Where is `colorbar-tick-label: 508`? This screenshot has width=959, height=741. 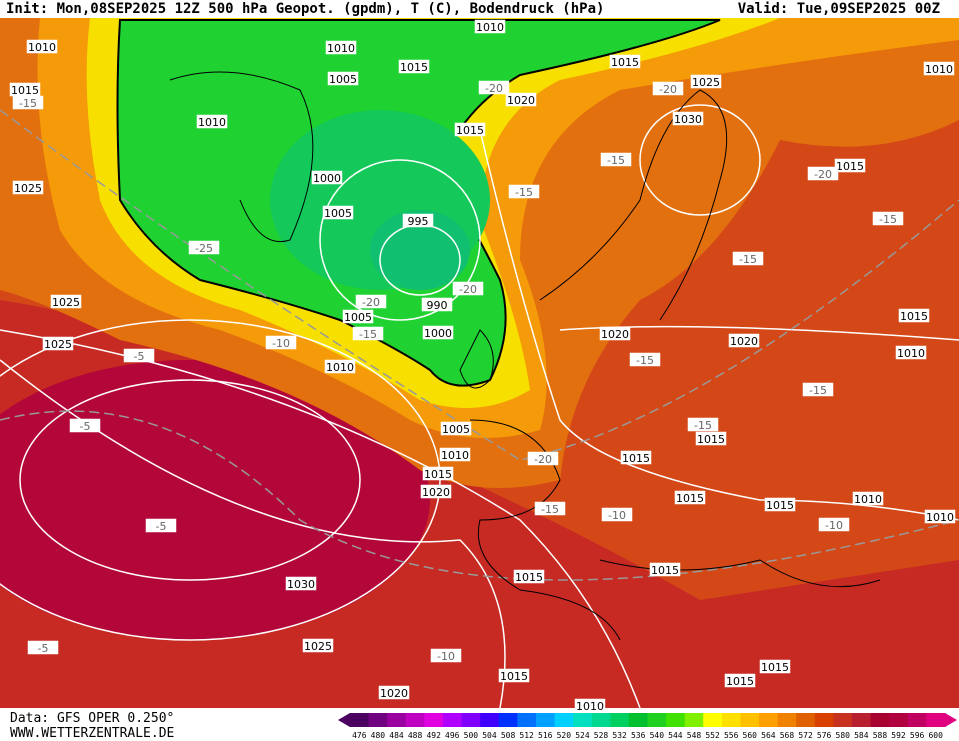 colorbar-tick-label: 508 is located at coordinates (508, 735).